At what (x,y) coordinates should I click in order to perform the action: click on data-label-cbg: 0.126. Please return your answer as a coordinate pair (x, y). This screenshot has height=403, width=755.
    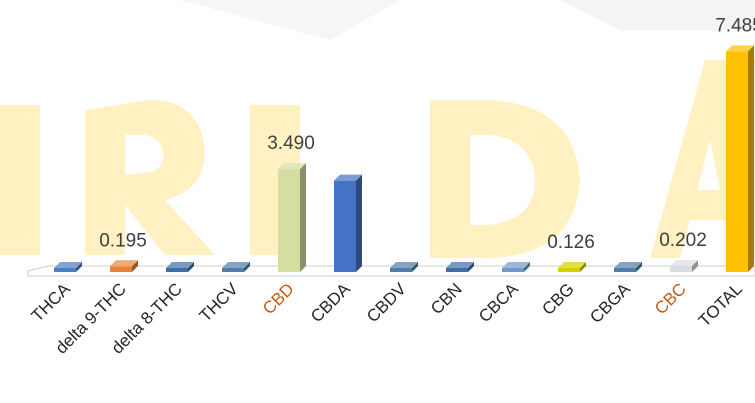
    Looking at the image, I should click on (571, 242).